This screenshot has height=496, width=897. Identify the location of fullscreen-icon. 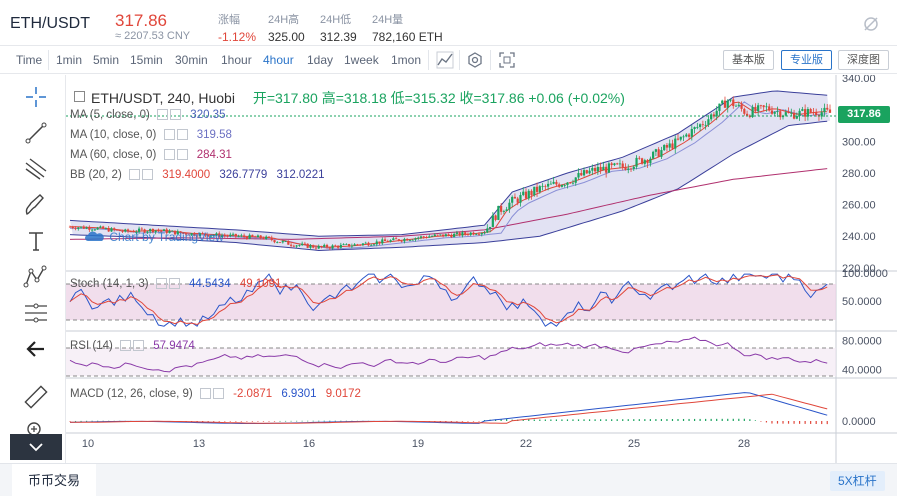
(507, 60).